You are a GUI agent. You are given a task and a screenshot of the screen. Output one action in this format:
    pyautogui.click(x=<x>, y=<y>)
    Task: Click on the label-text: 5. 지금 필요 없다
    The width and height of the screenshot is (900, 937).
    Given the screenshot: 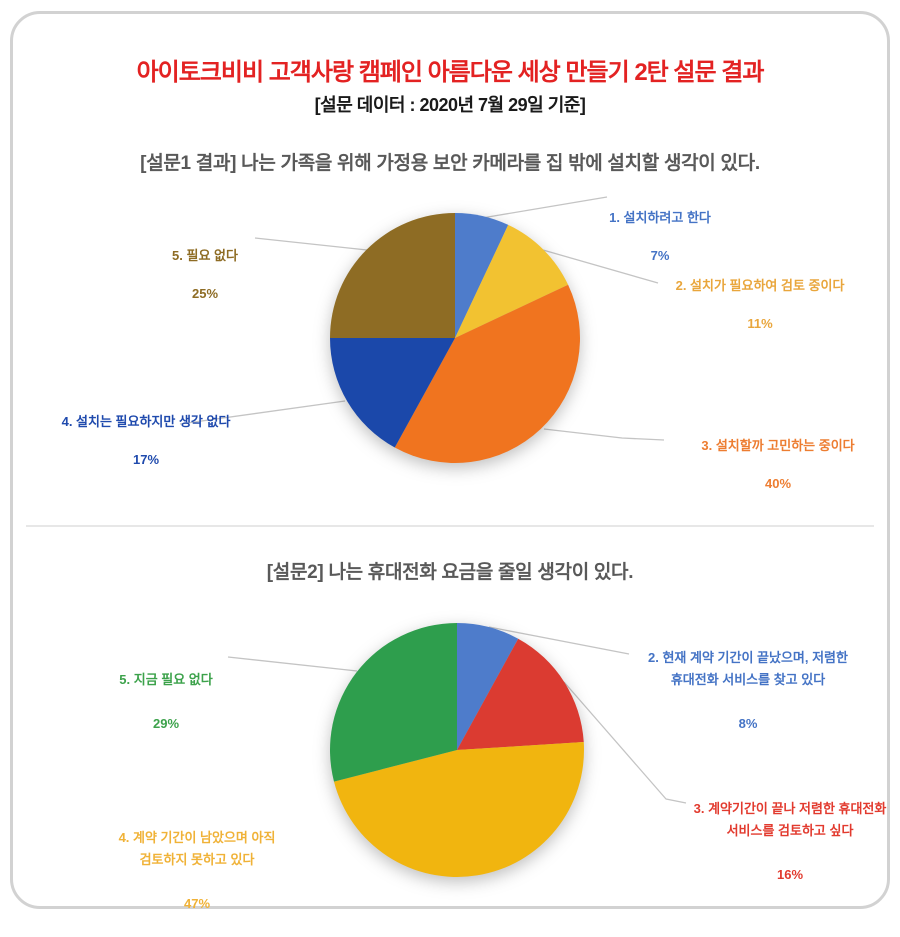 What is the action you would take?
    pyautogui.click(x=166, y=679)
    